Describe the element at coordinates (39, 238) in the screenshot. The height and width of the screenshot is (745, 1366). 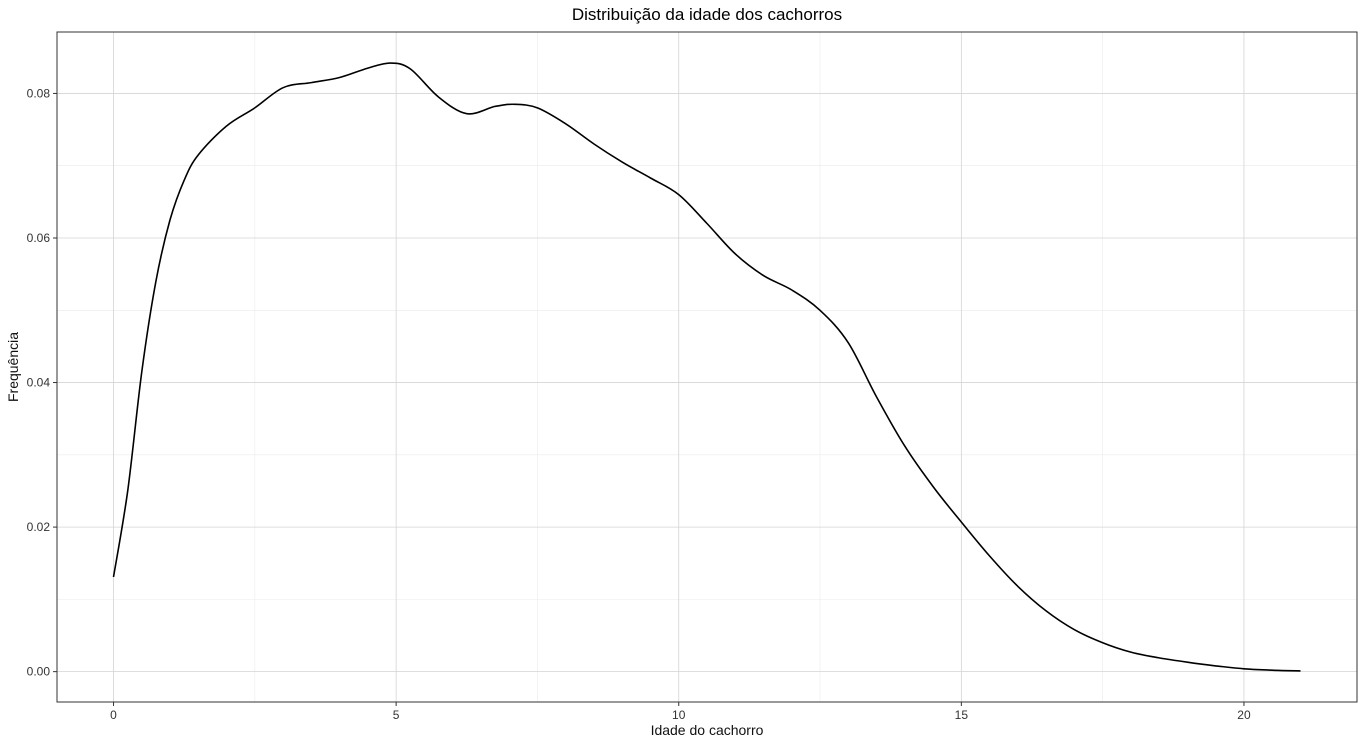
I see `y-tick-label: 0.06` at that location.